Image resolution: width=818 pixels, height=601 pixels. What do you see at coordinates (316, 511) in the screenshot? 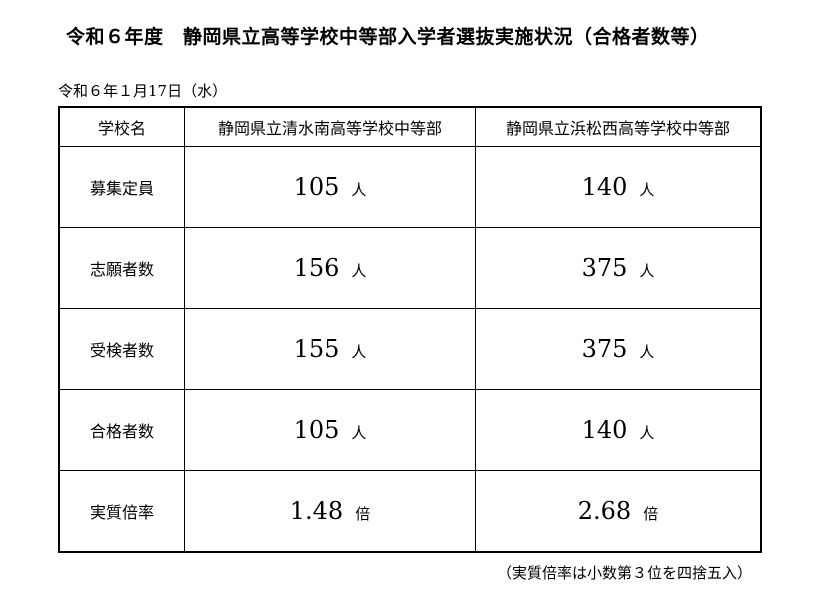
I see `value: 1.48` at bounding box center [316, 511].